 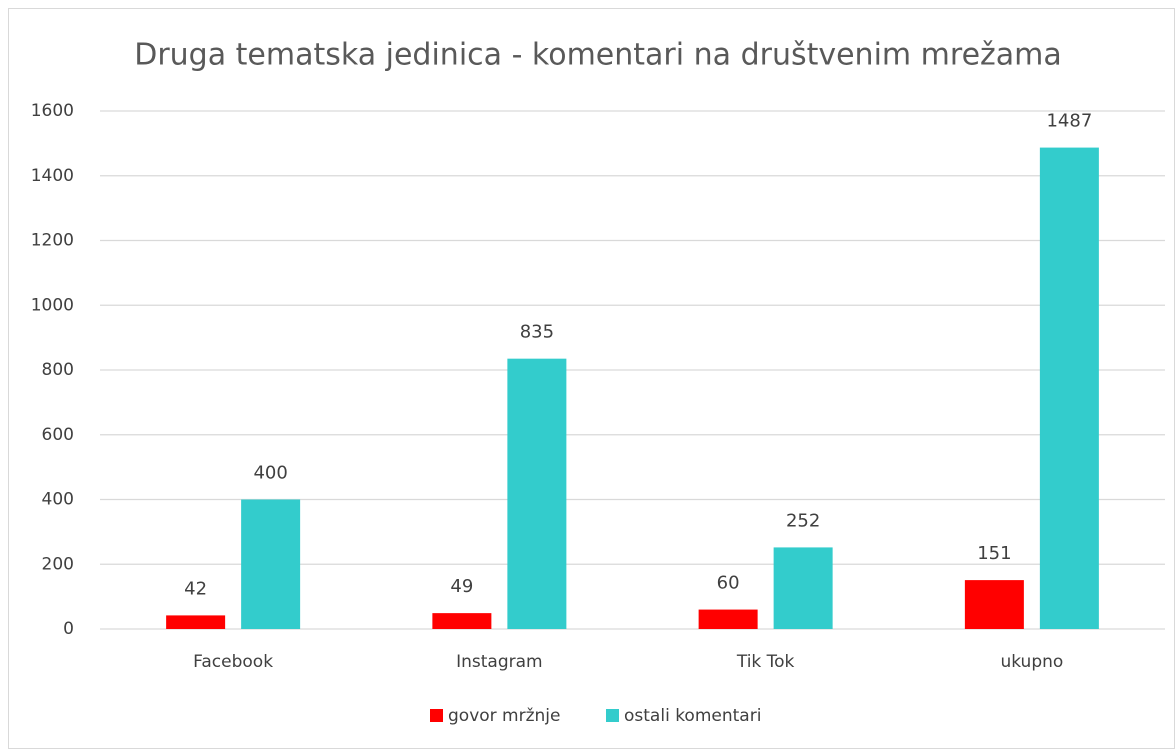 What do you see at coordinates (499, 662) in the screenshot?
I see `x-tick-label: Instagram` at bounding box center [499, 662].